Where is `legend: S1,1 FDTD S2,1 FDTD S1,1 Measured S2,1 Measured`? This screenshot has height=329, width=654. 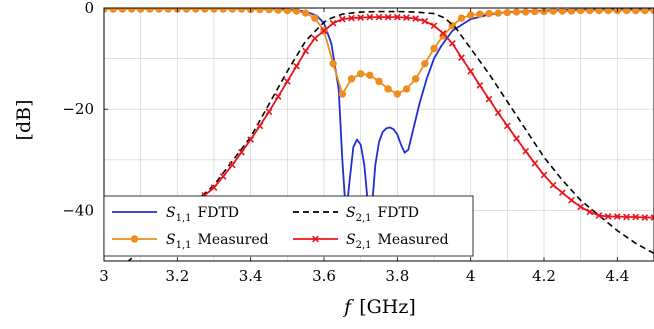 legend: S1,1 FDTD S2,1 FDTD S1,1 Measured S2,1 Measured is located at coordinates (288, 226).